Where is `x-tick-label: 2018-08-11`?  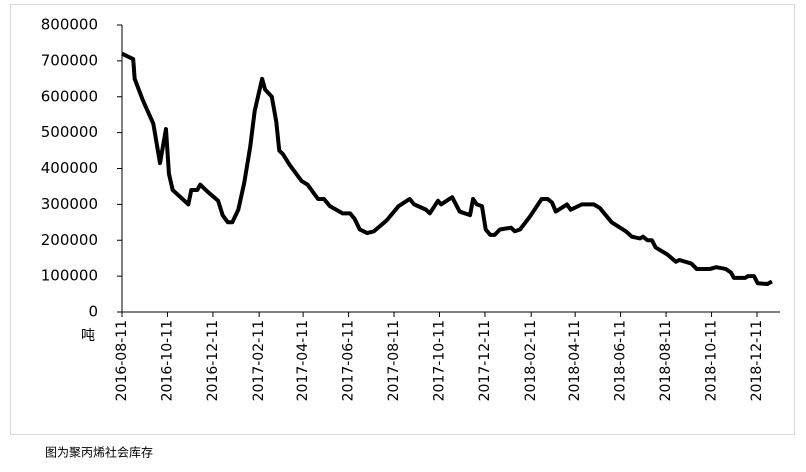 x-tick-label: 2018-08-11 is located at coordinates (666, 360).